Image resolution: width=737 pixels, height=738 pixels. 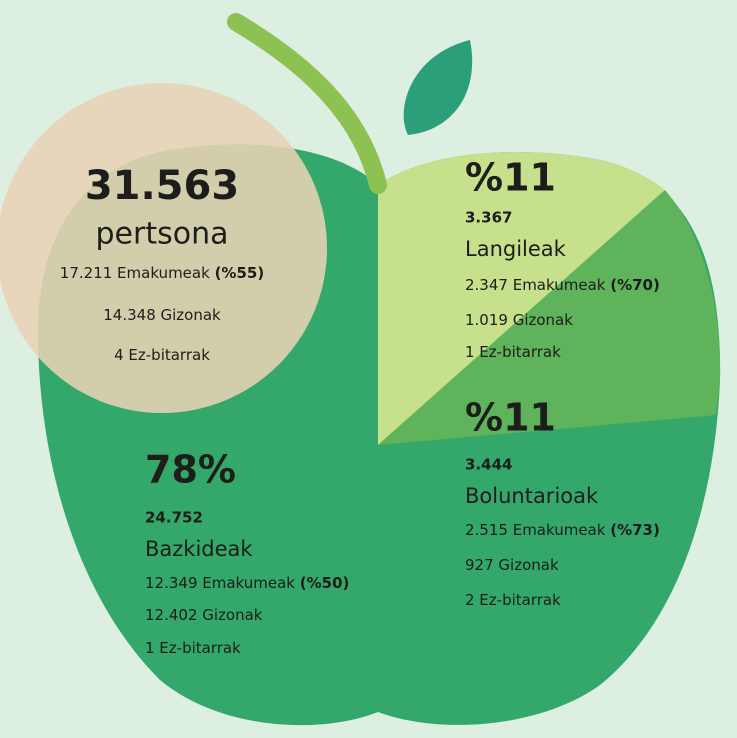 What do you see at coordinates (240, 273) in the screenshot?
I see `line-share: (%55)` at bounding box center [240, 273].